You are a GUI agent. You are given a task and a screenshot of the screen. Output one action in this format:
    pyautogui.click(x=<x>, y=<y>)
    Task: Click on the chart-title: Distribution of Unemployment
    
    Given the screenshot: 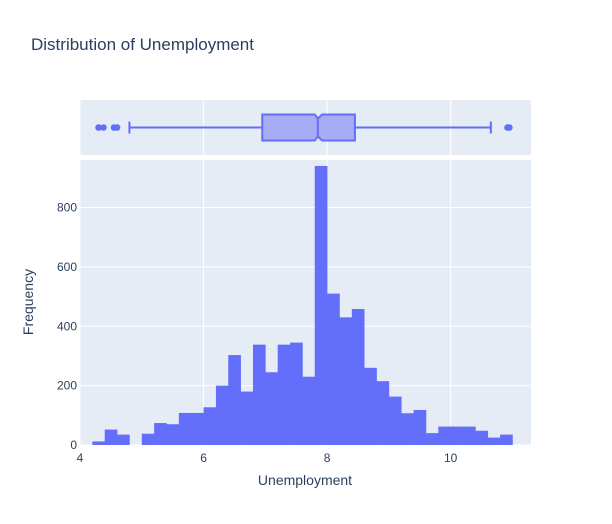 What is the action you would take?
    pyautogui.click(x=142, y=44)
    